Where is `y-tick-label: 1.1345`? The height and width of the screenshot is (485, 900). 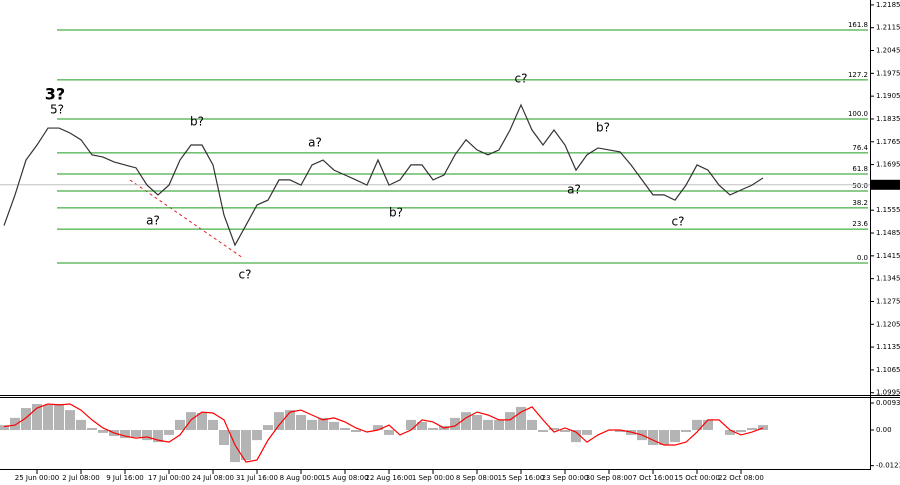
y-tick-label: 1.1345 is located at coordinates (888, 279).